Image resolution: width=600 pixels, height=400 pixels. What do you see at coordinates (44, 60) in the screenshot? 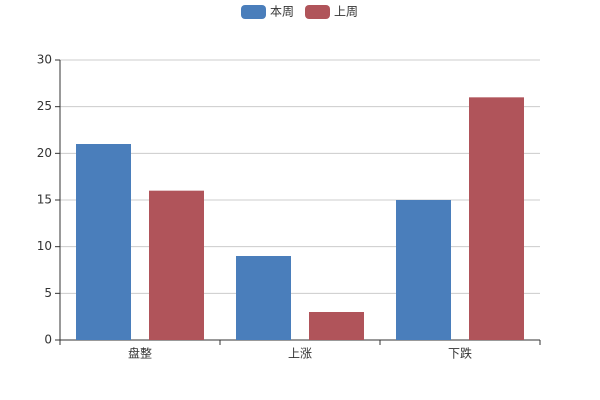
I see `y-tick-label: 30` at bounding box center [44, 60].